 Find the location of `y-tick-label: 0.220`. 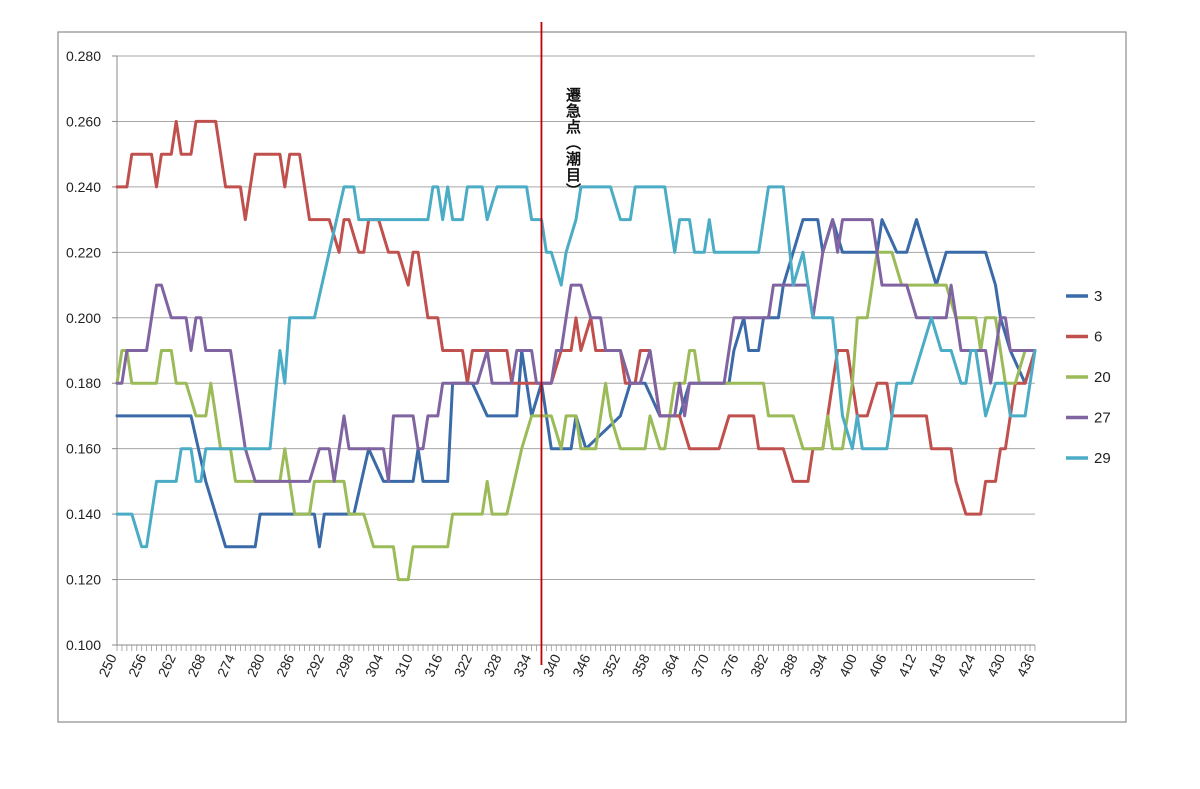

y-tick-label: 0.220 is located at coordinates (83, 252).